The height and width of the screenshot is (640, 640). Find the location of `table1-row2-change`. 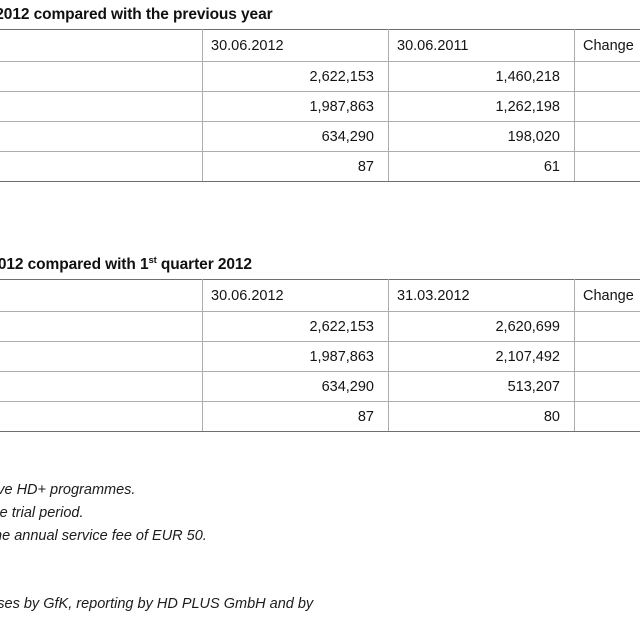

table1-row2-change is located at coordinates (607, 136).